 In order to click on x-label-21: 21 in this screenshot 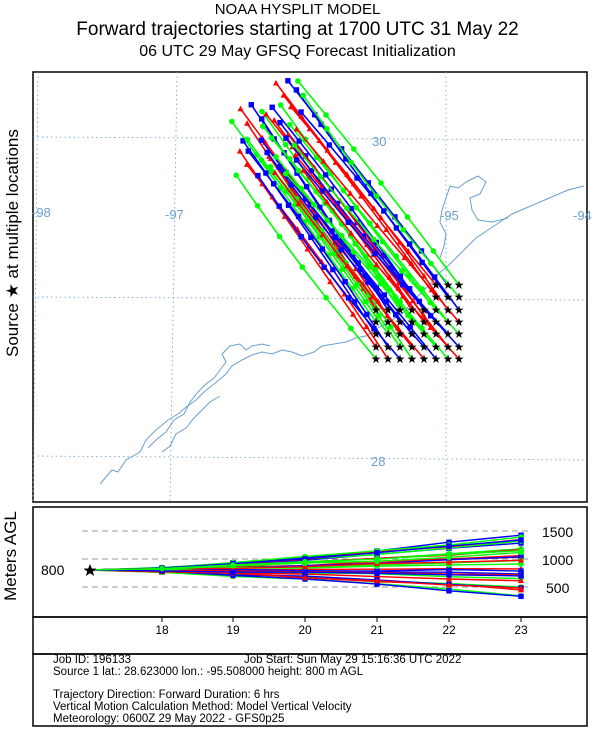, I will do `click(377, 630)`.